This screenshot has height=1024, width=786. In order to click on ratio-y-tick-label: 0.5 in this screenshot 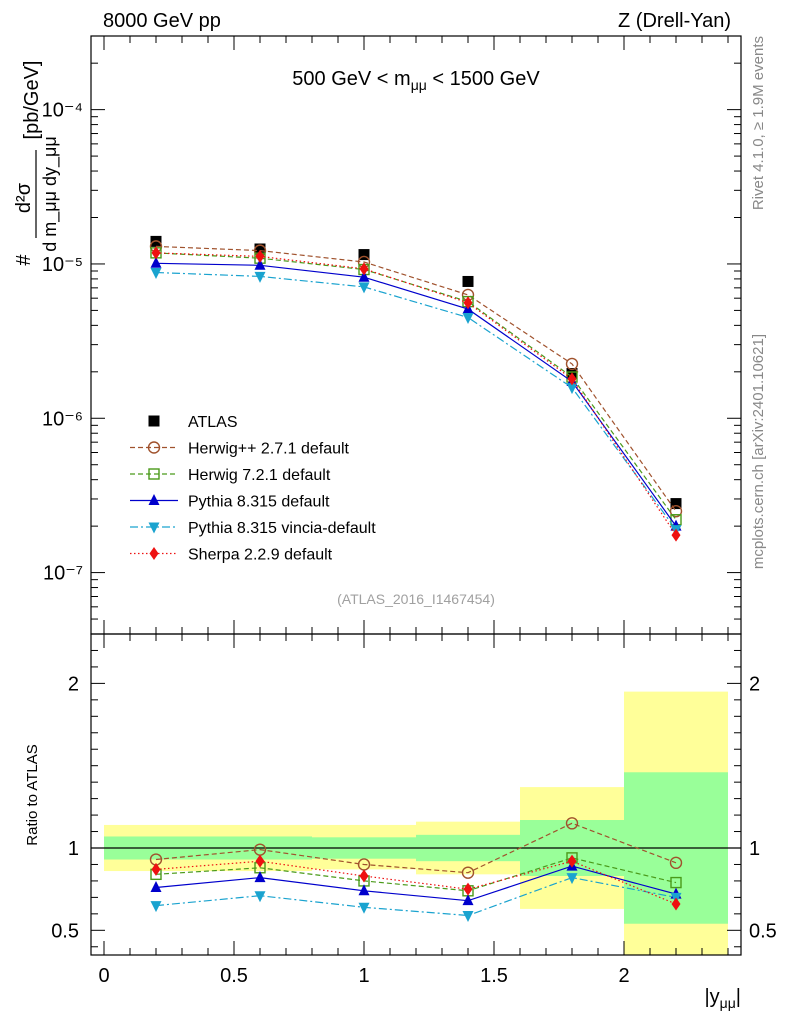, I will do `click(65, 931)`.